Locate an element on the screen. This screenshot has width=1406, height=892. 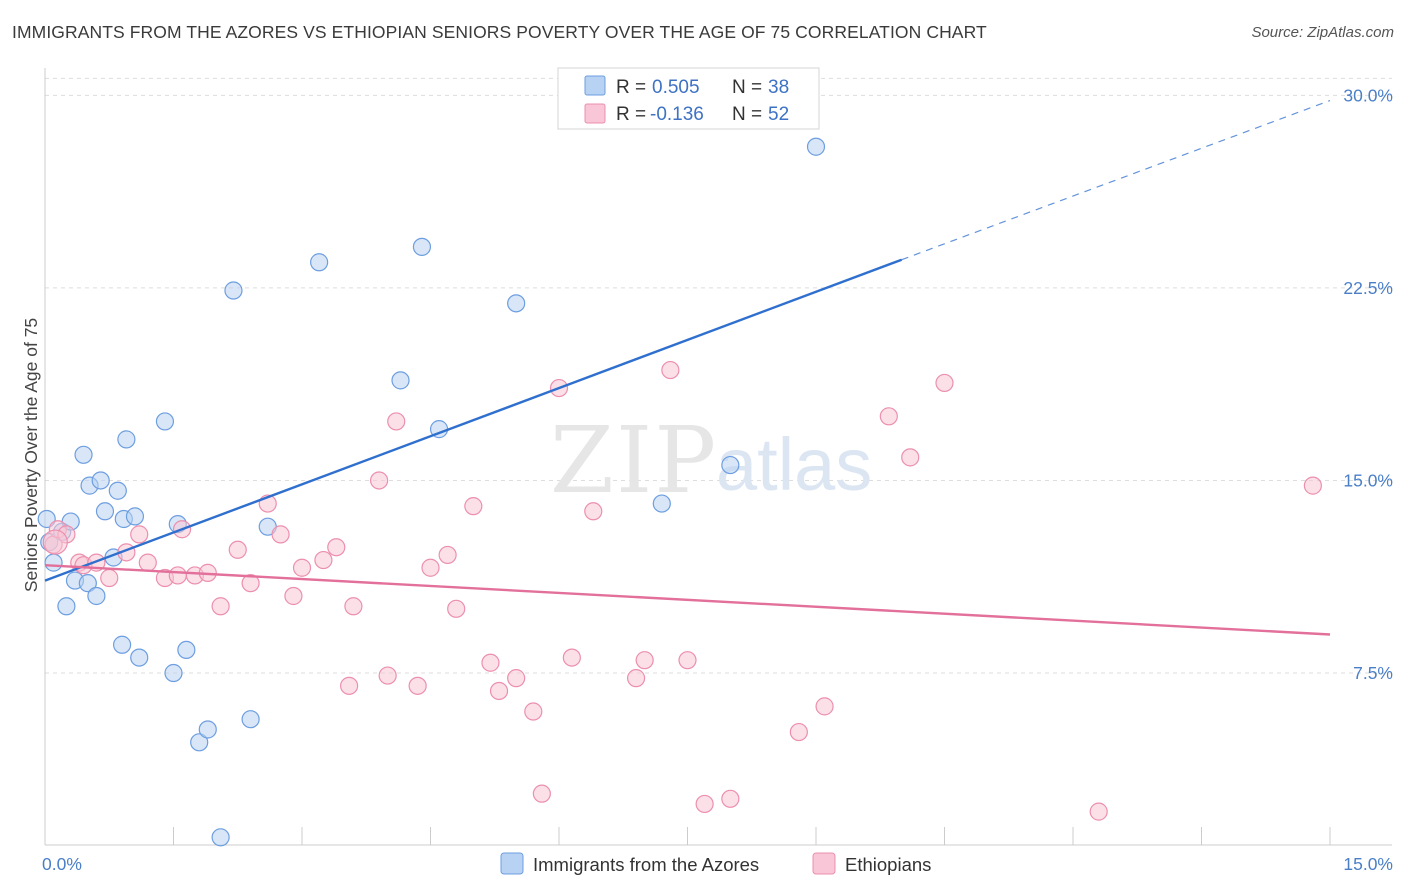
y-tick-labels: 7.5% 15.0% 22.5% 30.0% is located at coordinates (1368, 384).